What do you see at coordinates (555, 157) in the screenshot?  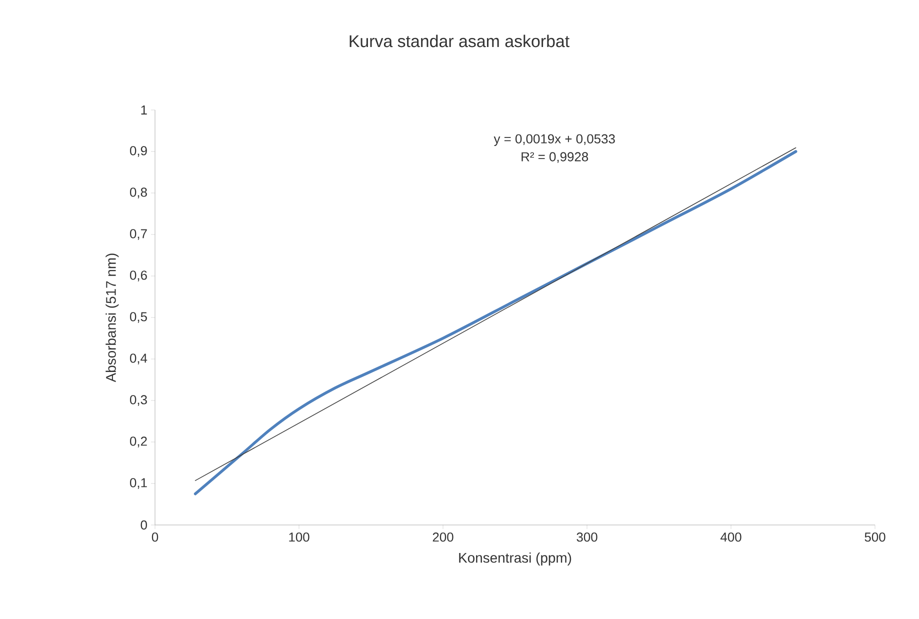 I see `annotation: R² = 0,9928` at bounding box center [555, 157].